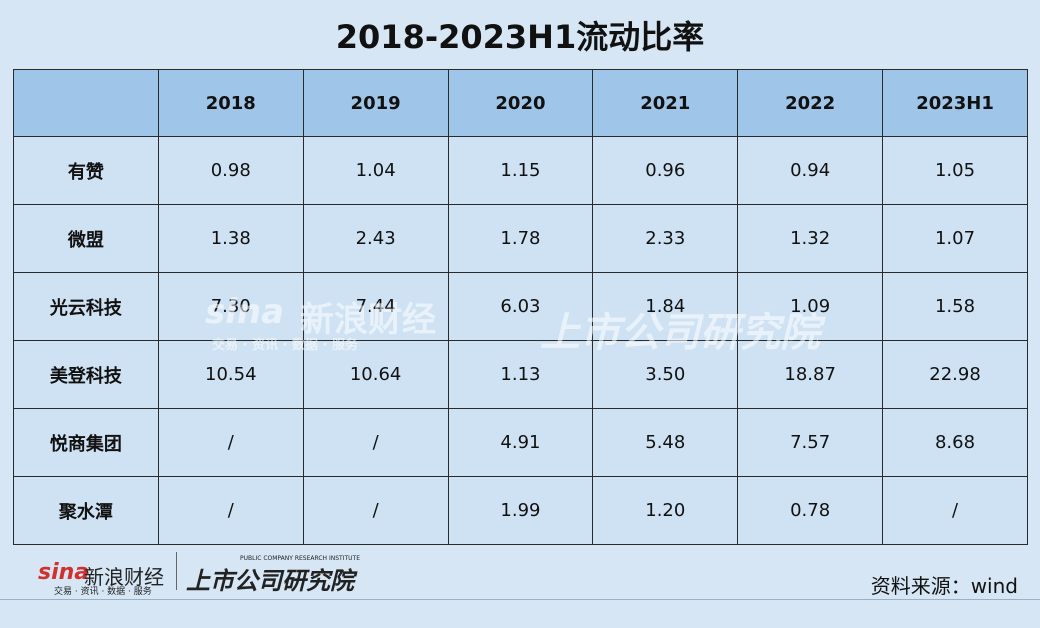 Image resolution: width=1040 pixels, height=628 pixels. I want to click on row-name: 有赞, so click(86, 170).